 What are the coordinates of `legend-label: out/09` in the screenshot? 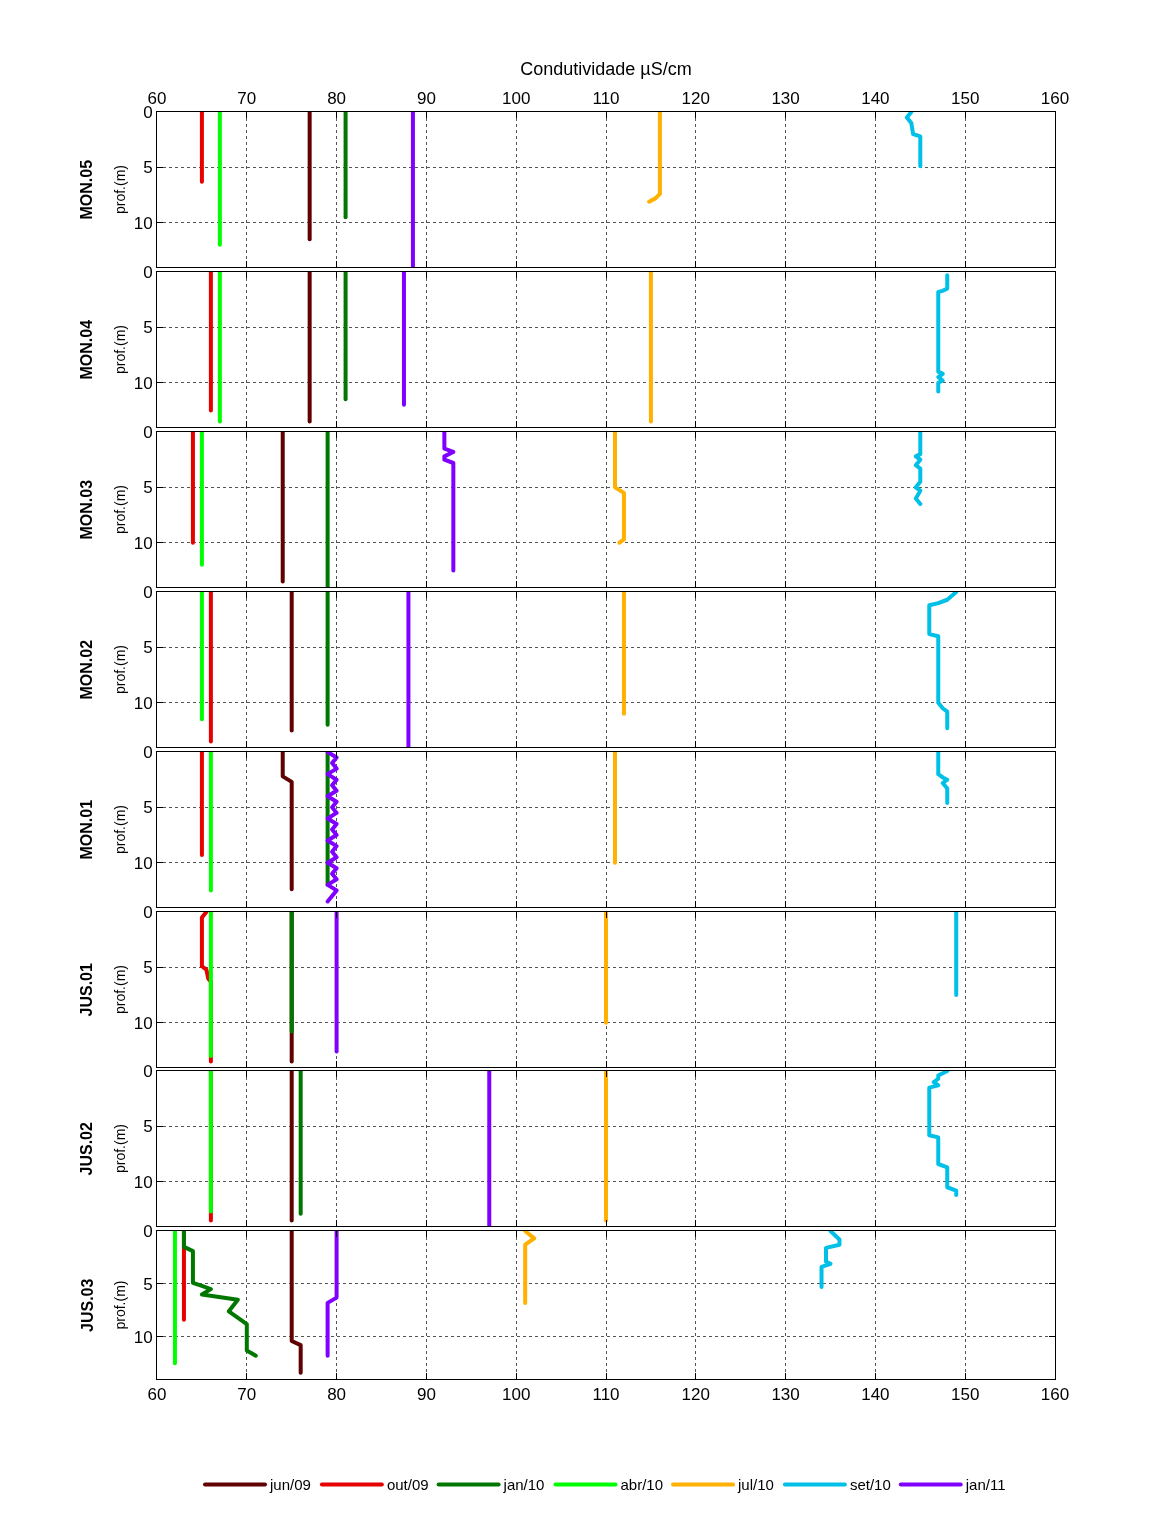 It's located at (407, 1485).